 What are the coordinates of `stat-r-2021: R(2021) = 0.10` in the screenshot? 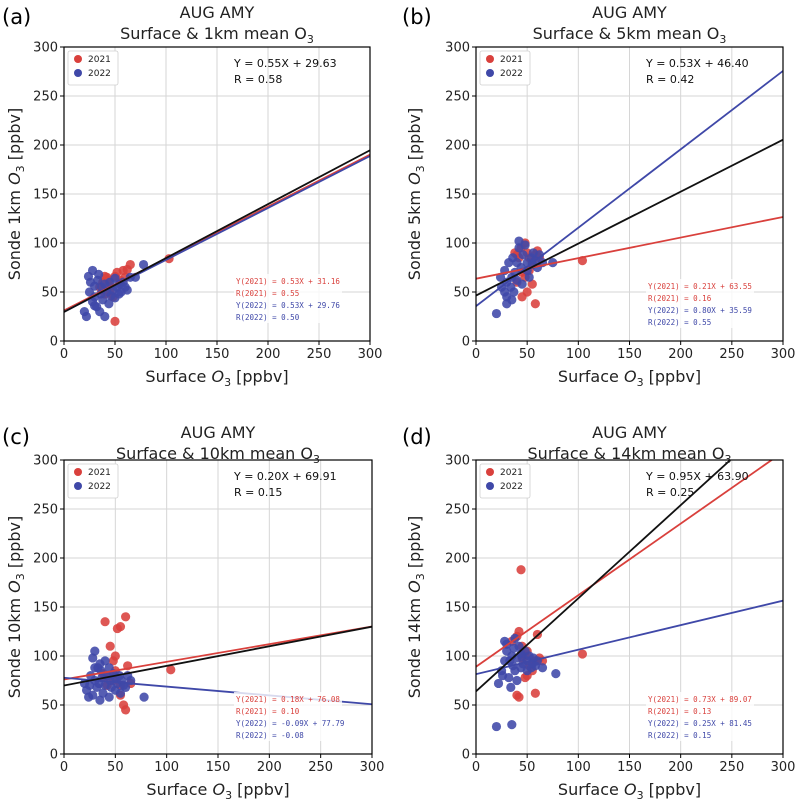 It's located at (268, 711).